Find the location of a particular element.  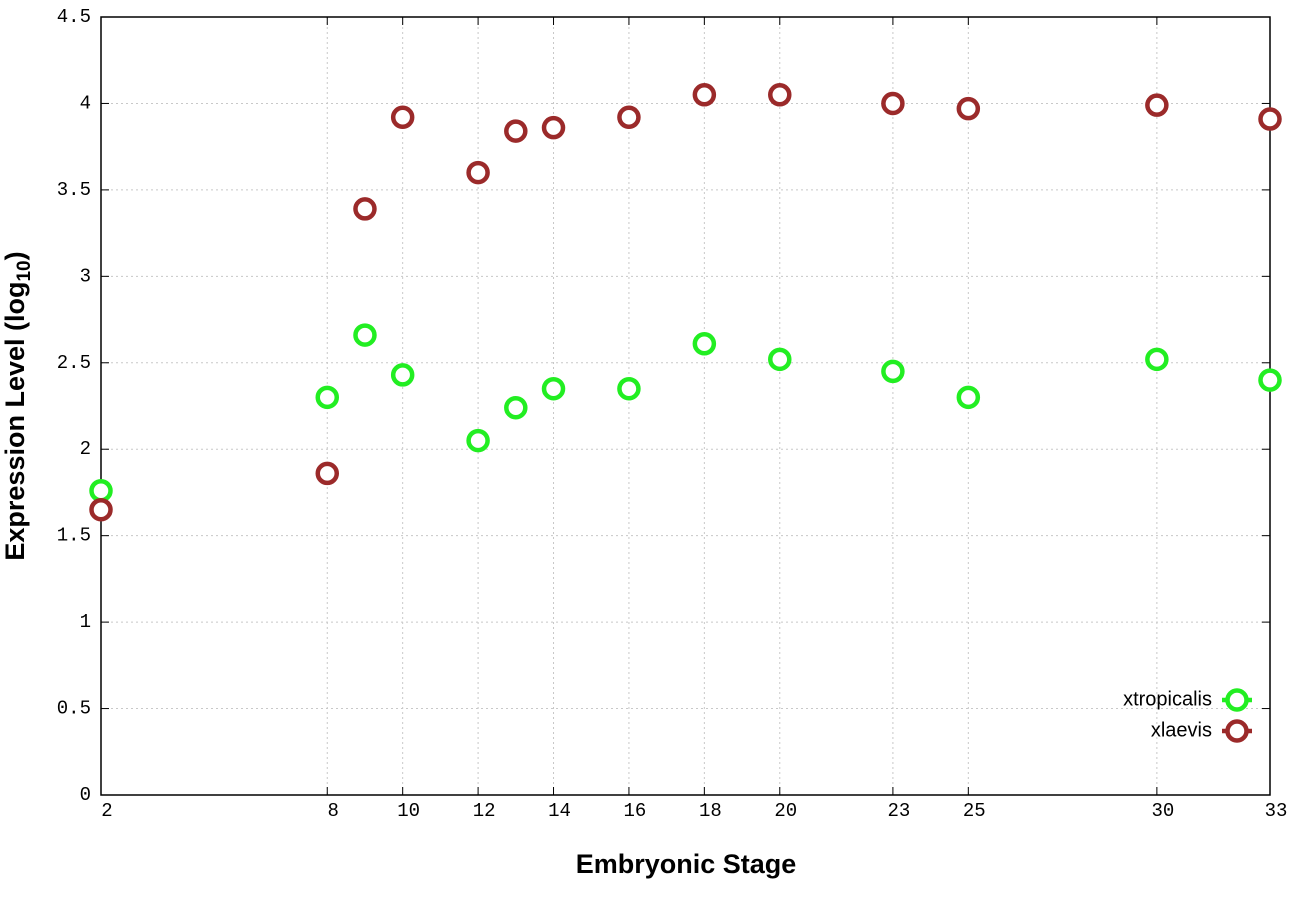

x-tick-label: 8 is located at coordinates (333, 811).